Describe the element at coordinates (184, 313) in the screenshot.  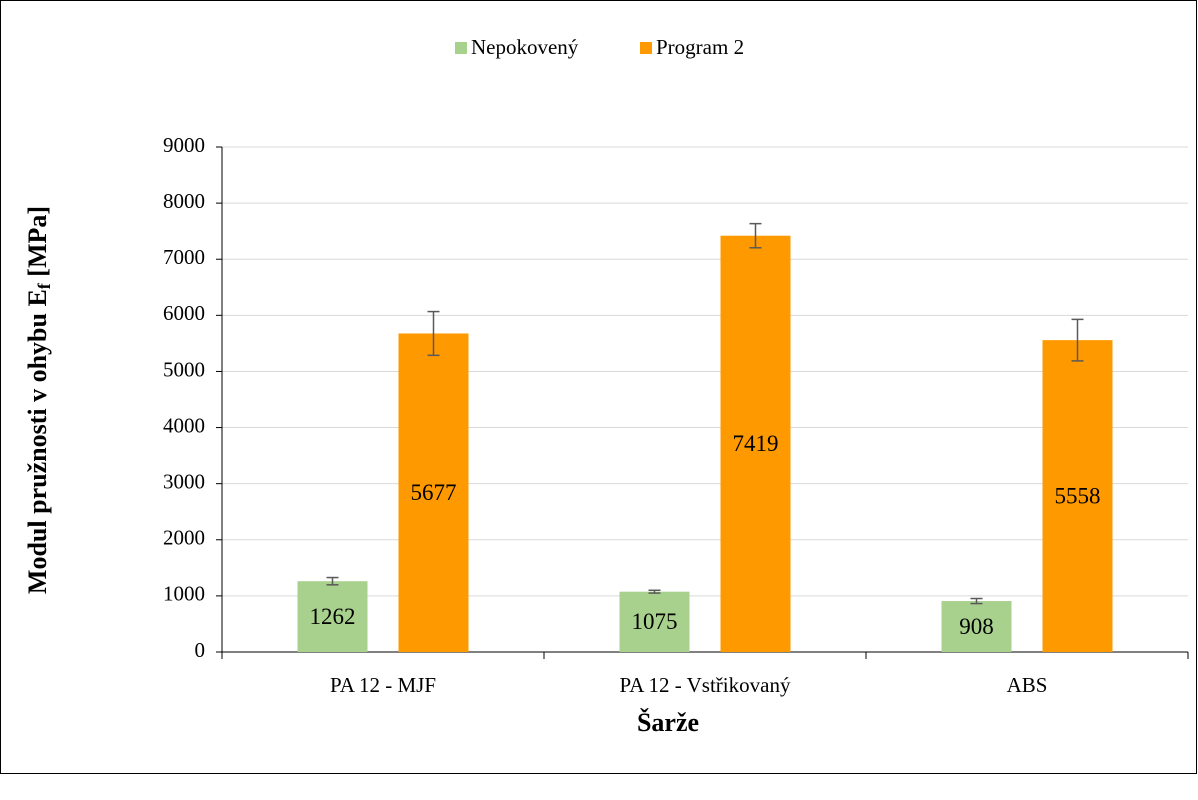
I see `y-tick-label: 6000` at that location.